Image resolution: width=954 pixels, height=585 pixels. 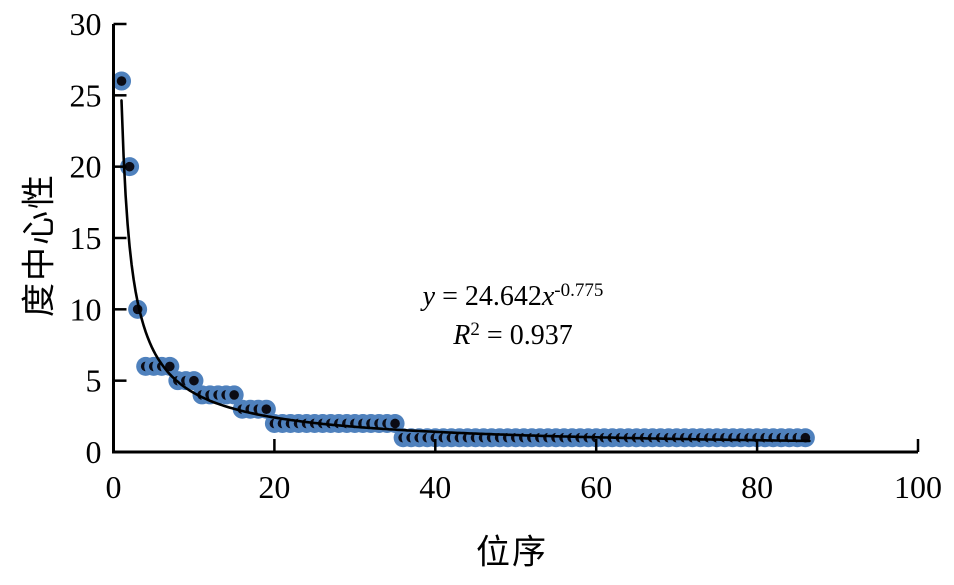 I want to click on r-exponent: 2, so click(x=475, y=329).